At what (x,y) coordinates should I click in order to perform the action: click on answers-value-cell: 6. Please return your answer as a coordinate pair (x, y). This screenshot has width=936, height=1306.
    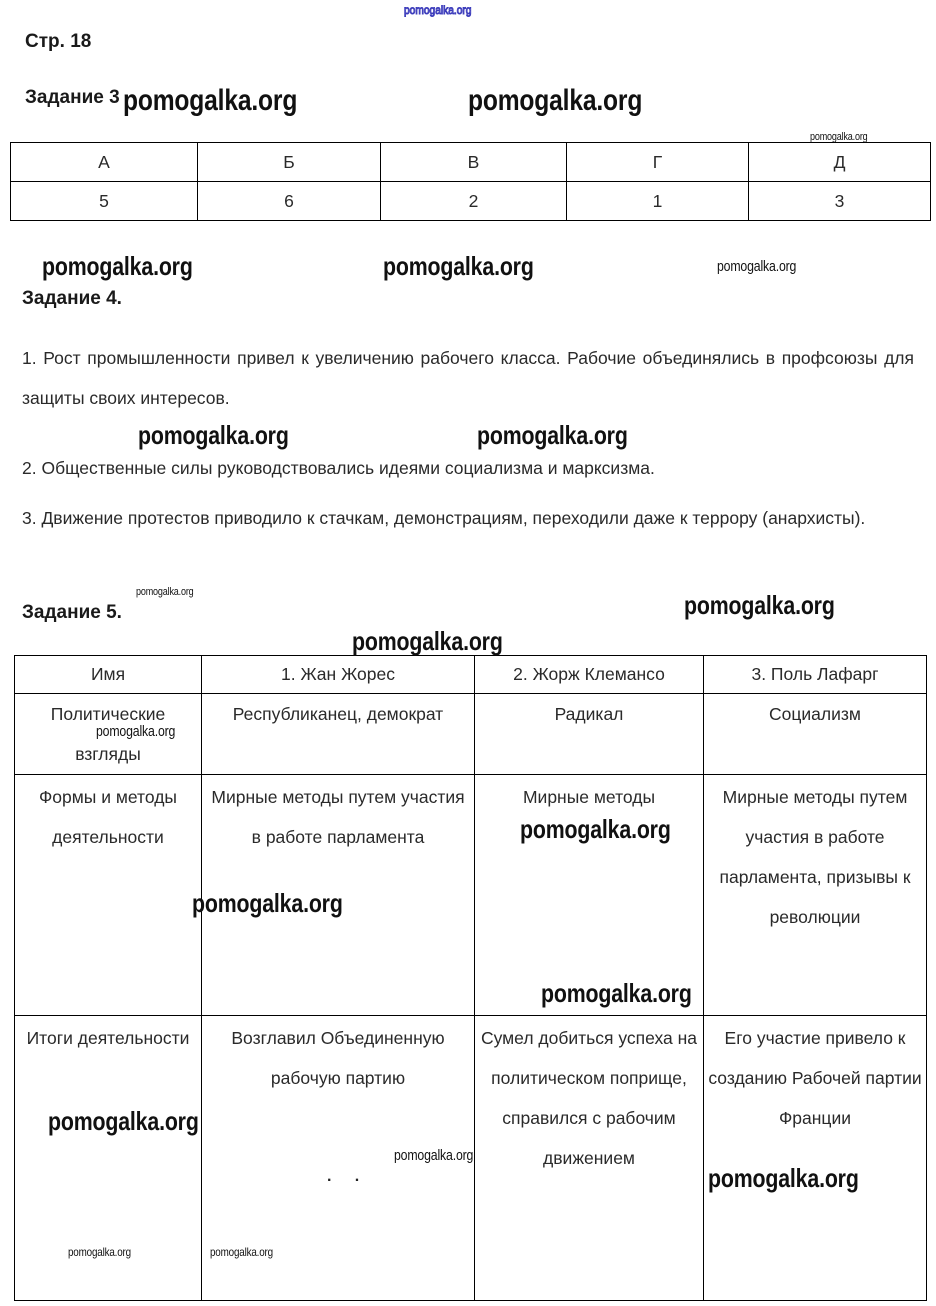
    Looking at the image, I should click on (289, 201).